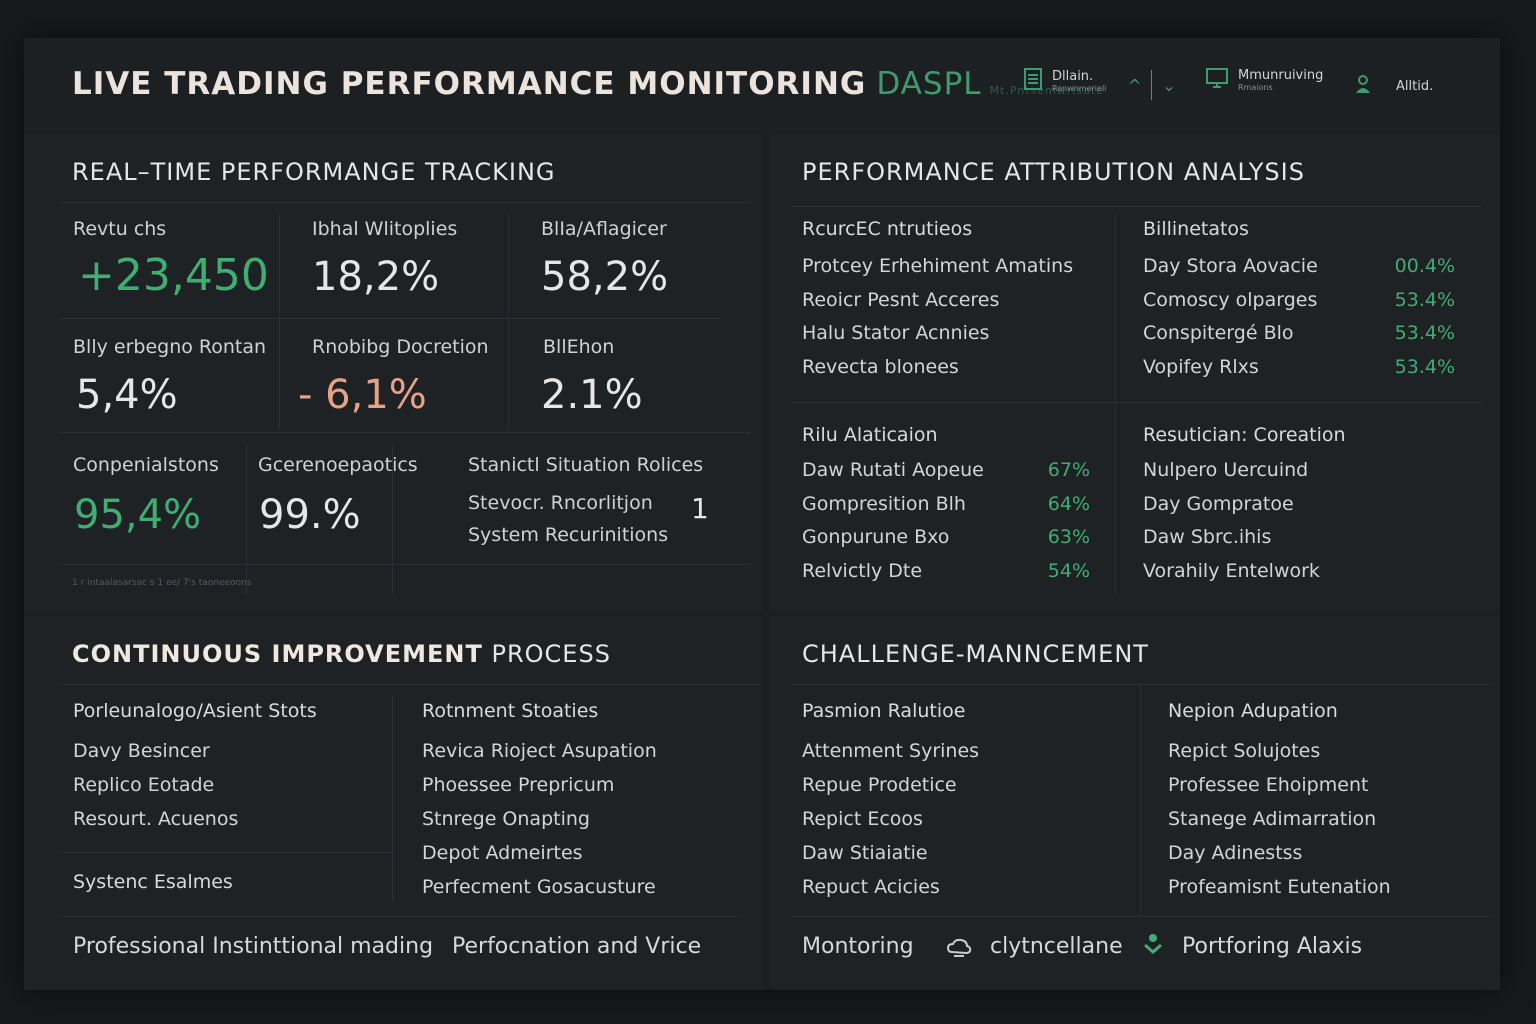 Image resolution: width=1536 pixels, height=1024 pixels. Describe the element at coordinates (1272, 946) in the screenshot. I see `footer-link: Portforing Alaxis` at that location.